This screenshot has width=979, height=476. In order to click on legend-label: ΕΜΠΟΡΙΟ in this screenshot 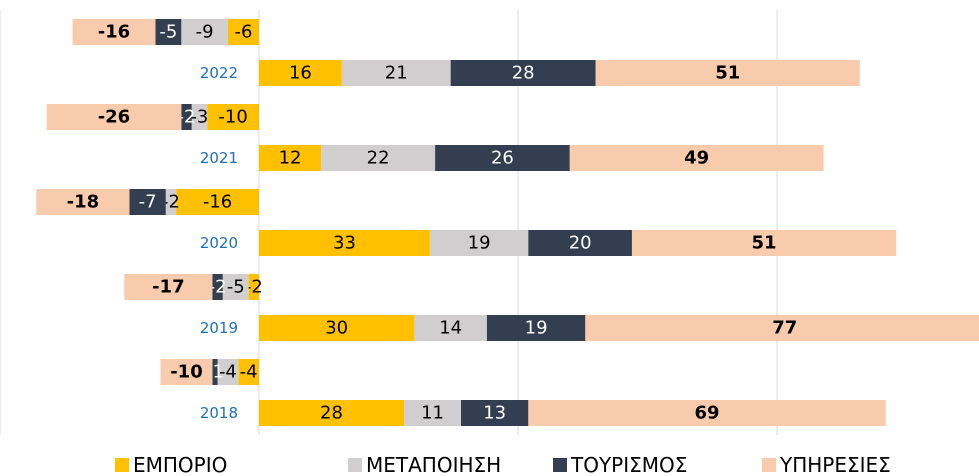, I will do `click(180, 464)`.